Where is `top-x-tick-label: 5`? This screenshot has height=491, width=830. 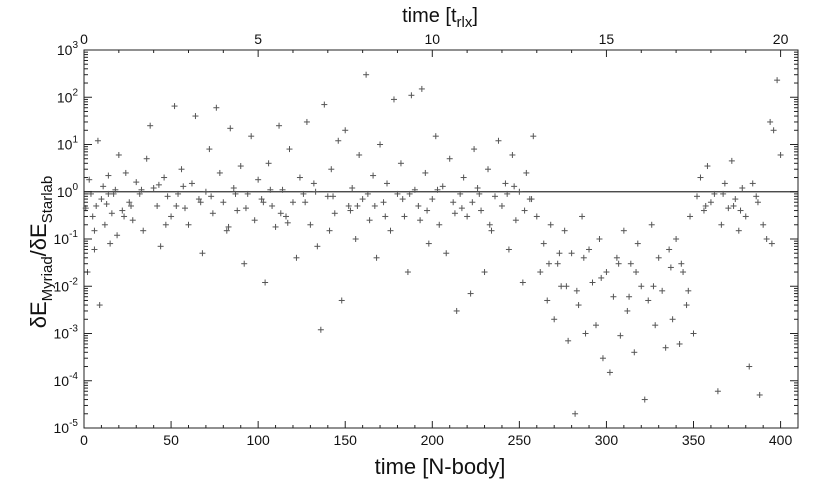 top-x-tick-label: 5 is located at coordinates (258, 39).